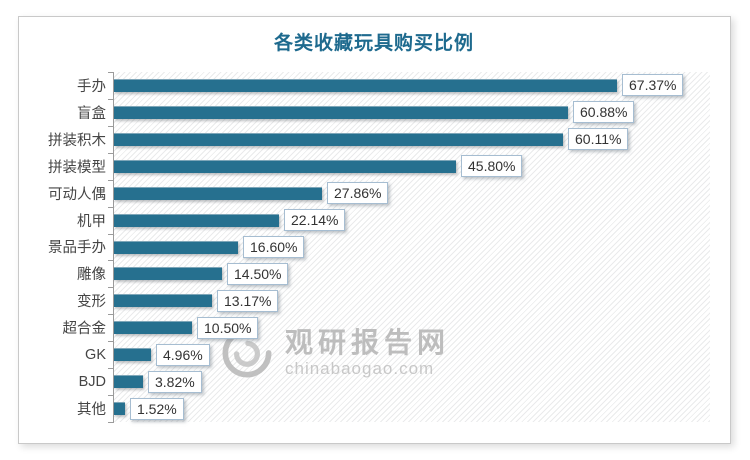  Describe the element at coordinates (77, 167) in the screenshot. I see `category-label: 拼装模型` at that location.